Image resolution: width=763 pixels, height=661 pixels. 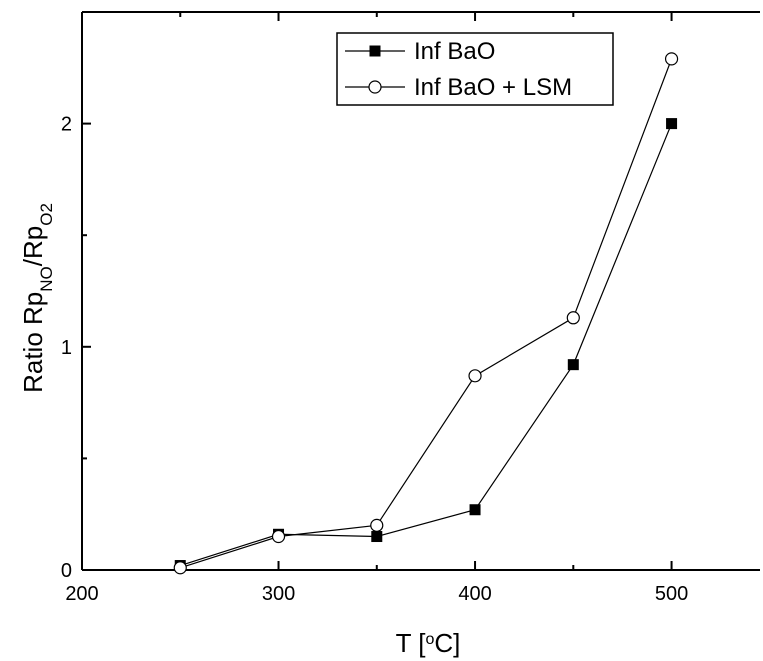 I want to click on legend-item: Inf BaO, so click(x=420, y=51).